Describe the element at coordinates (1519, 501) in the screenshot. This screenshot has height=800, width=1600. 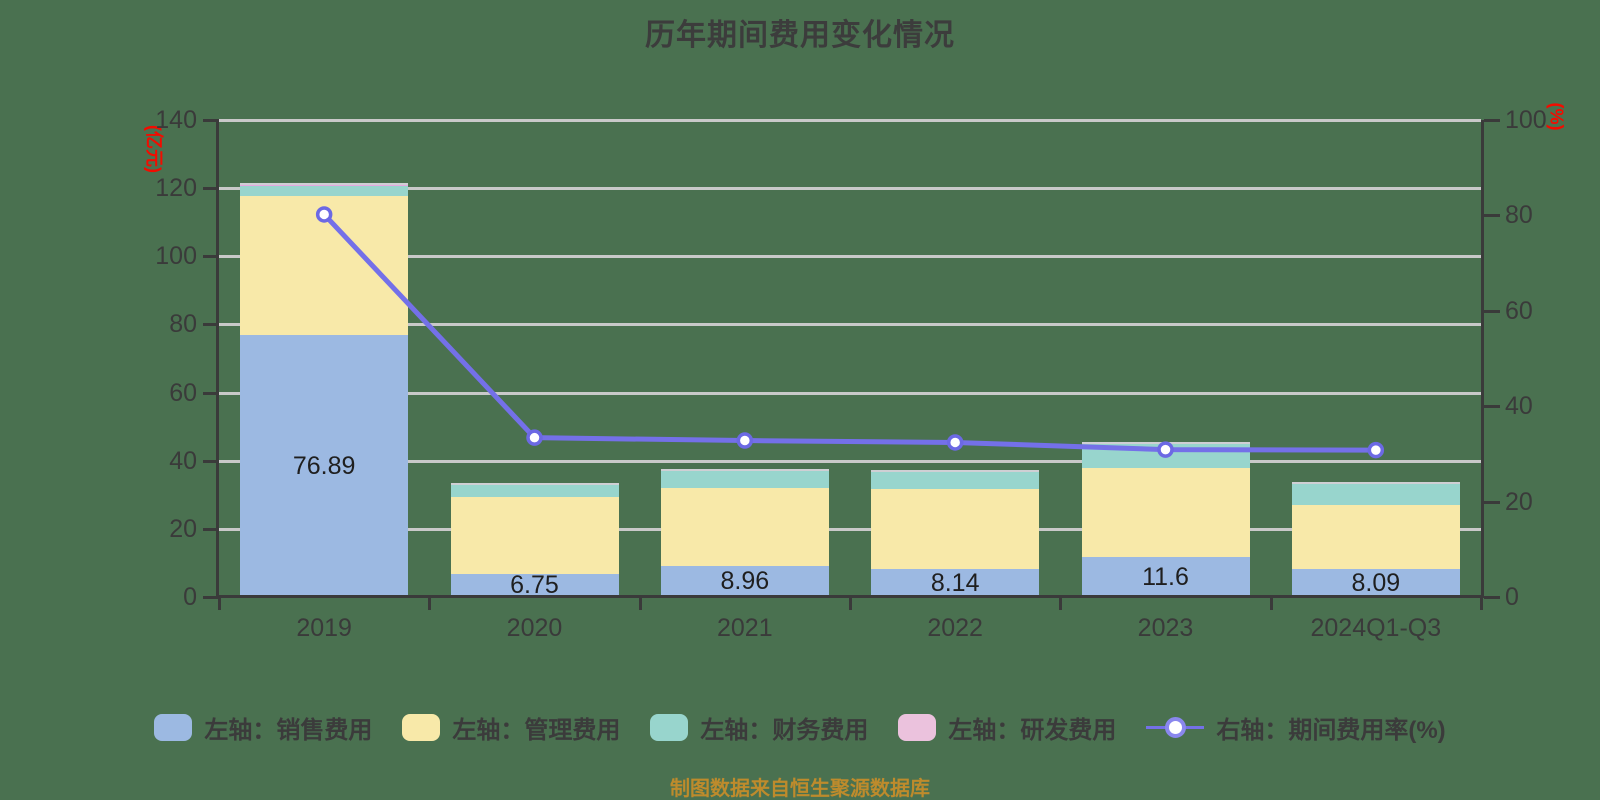
I see `right-axis-label-20: 20` at that location.